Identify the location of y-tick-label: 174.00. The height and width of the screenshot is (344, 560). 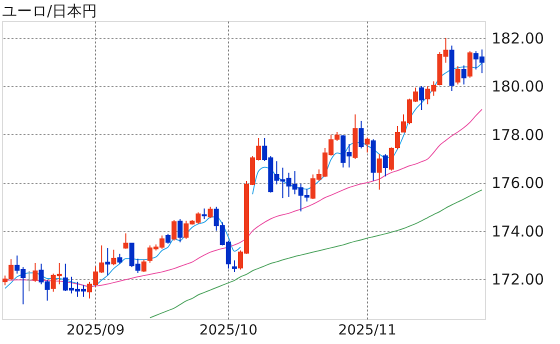
(518, 231).